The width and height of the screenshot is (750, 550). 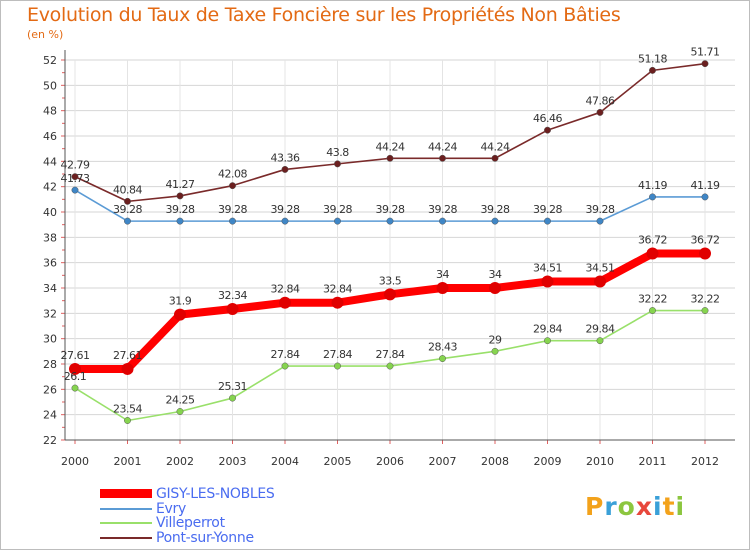 I want to click on data-label: 31.9, so click(x=180, y=301).